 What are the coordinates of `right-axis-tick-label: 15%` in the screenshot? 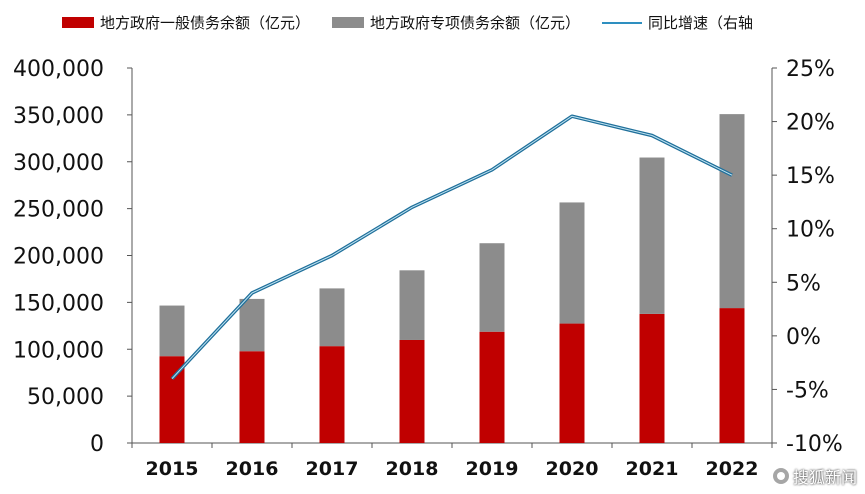 It's located at (810, 176).